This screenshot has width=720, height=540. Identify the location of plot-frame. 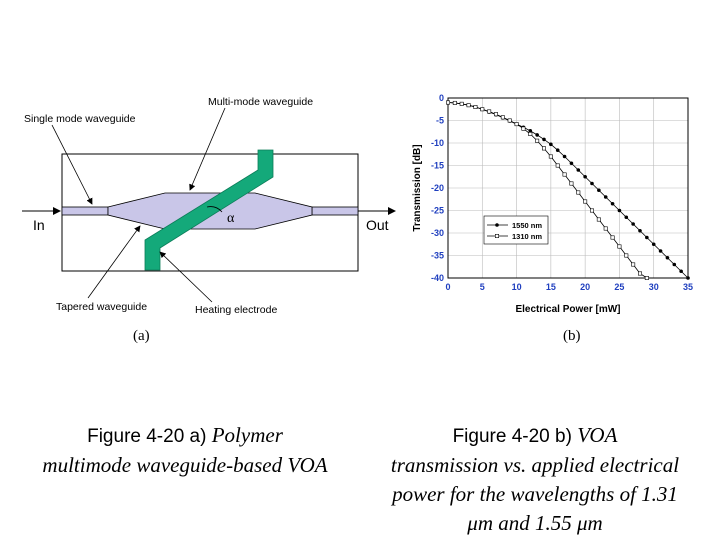
(568, 188).